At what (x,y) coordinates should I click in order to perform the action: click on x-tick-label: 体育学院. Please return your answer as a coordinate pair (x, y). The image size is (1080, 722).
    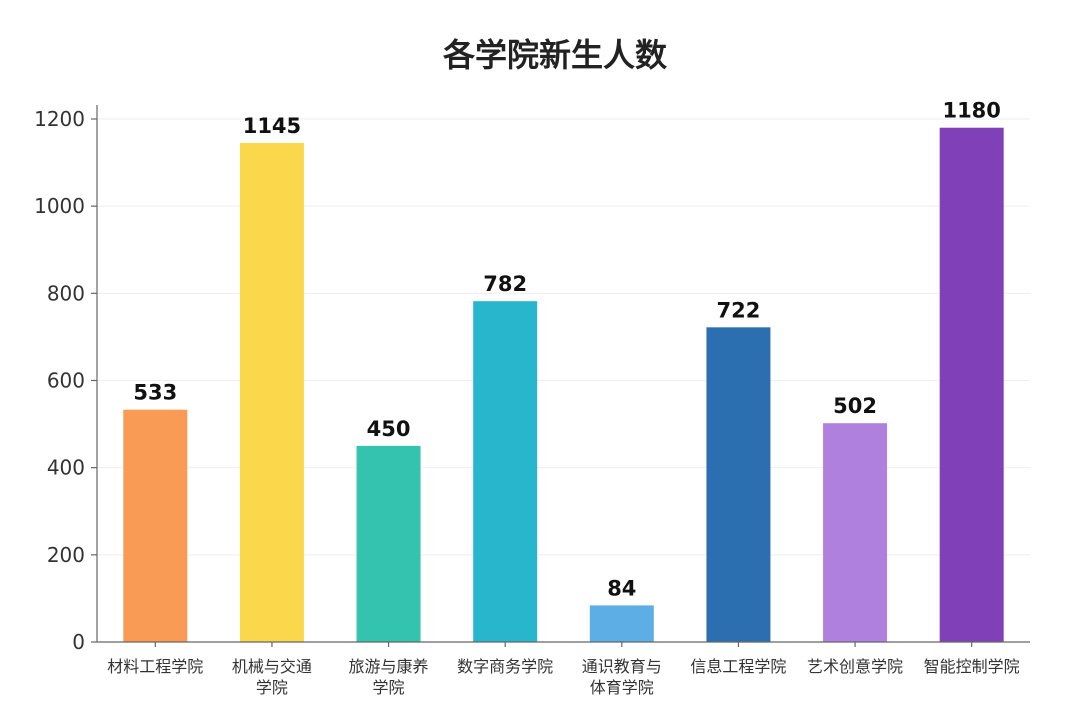
    Looking at the image, I should click on (622, 687).